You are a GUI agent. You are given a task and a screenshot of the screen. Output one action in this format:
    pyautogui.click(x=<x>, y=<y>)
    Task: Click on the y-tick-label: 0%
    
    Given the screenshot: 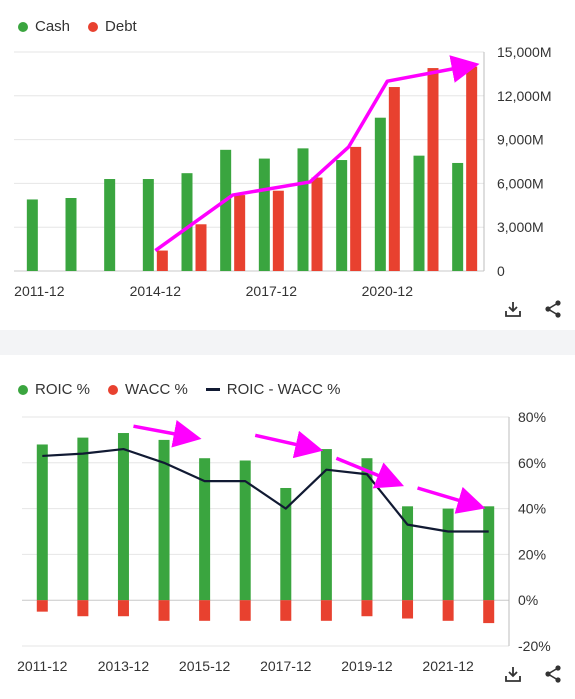 What is the action you would take?
    pyautogui.click(x=528, y=600)
    